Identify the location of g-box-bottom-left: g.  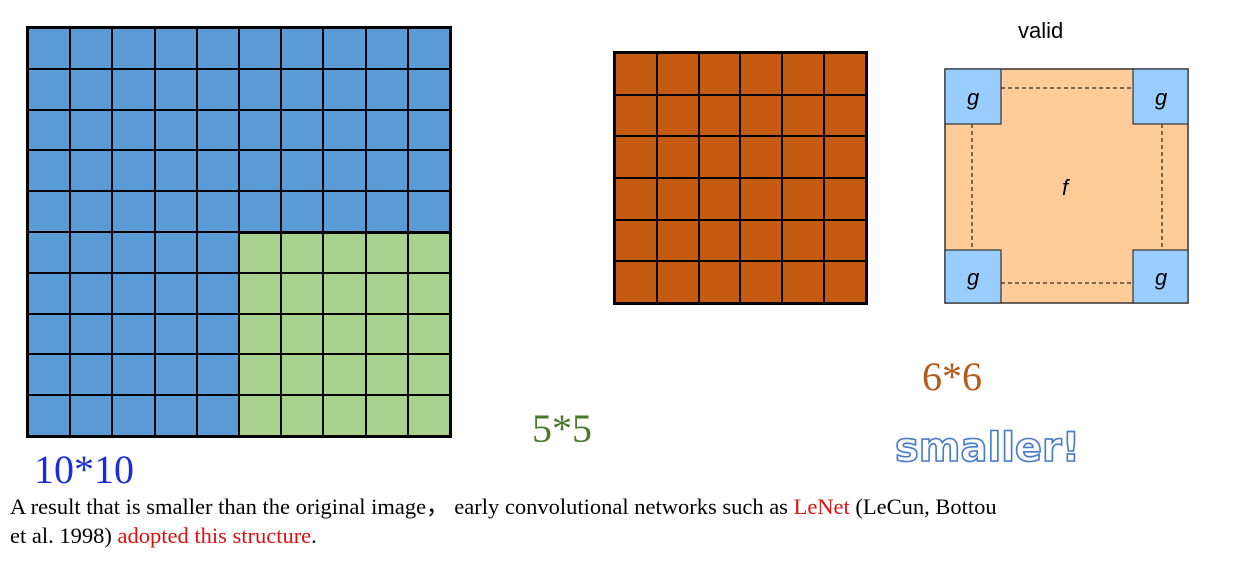
(973, 276).